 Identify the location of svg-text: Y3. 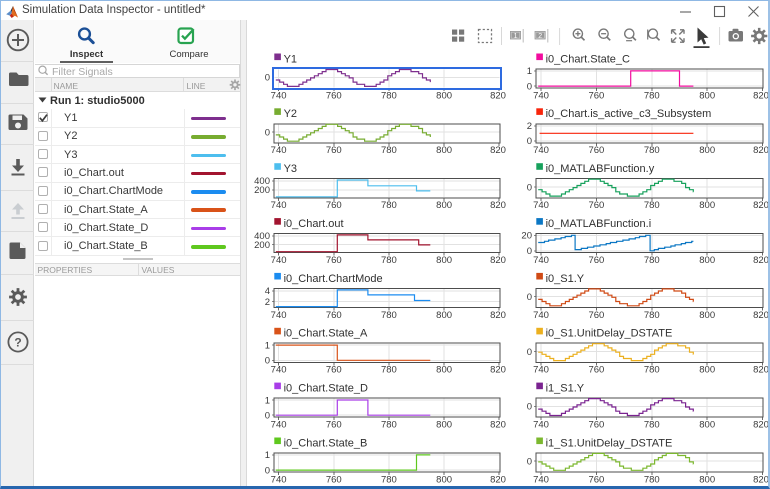
(290, 169).